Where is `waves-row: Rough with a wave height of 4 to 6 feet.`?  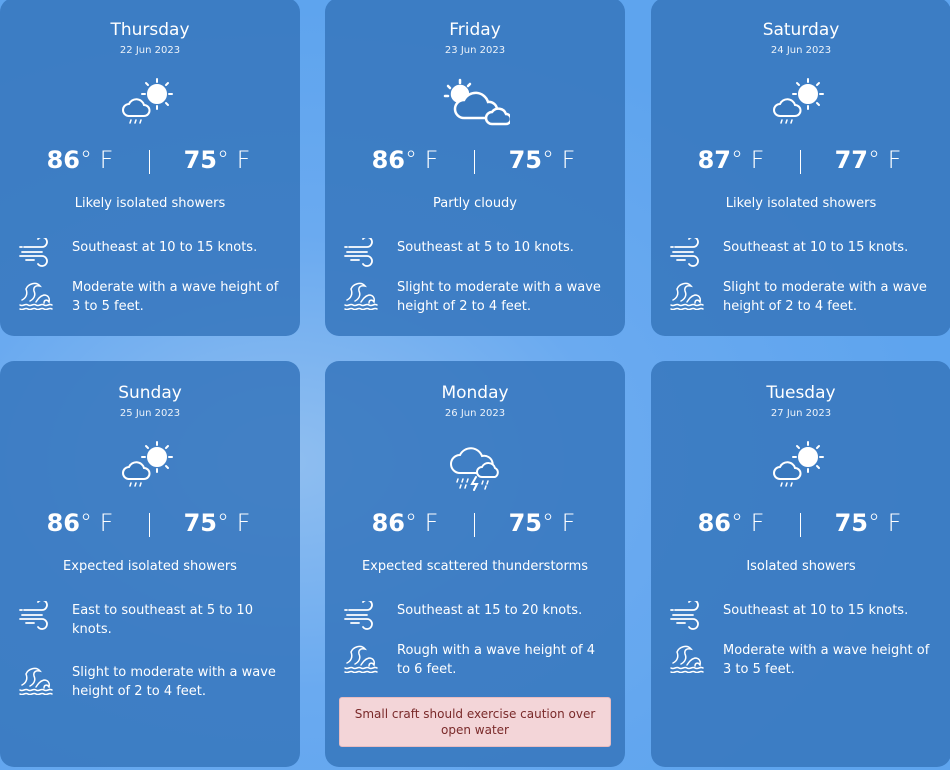 waves-row: Rough with a wave height of 4 to 6 feet. is located at coordinates (477, 660).